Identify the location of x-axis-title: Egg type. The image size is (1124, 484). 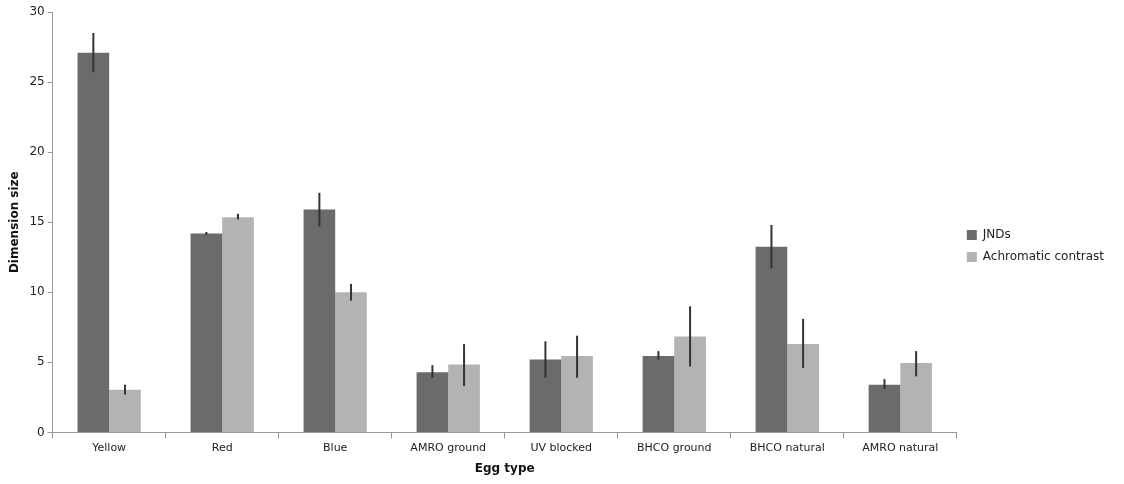
(504, 467).